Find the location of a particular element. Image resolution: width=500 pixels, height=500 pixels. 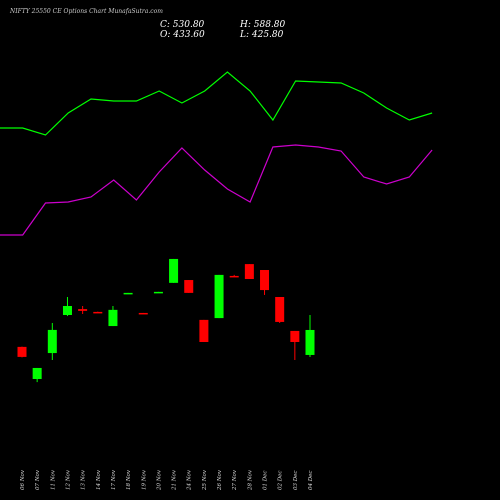

x-tick-label: 13 Nov is located at coordinates (84, 479).